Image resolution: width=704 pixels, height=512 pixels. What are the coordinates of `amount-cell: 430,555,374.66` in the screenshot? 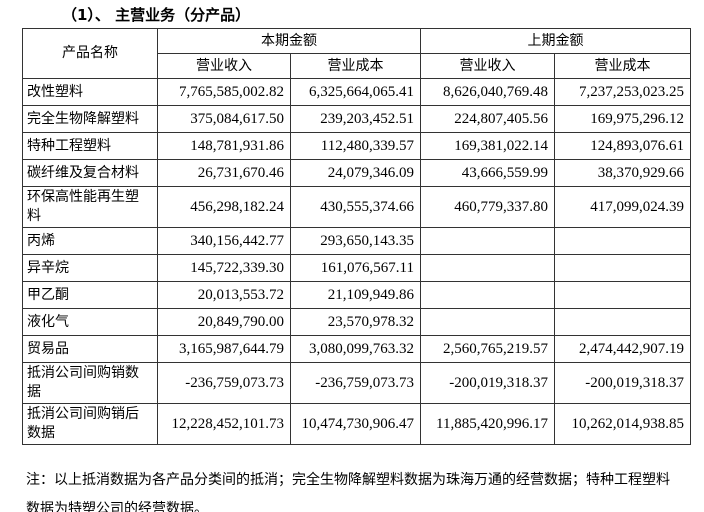 It's located at (355, 207).